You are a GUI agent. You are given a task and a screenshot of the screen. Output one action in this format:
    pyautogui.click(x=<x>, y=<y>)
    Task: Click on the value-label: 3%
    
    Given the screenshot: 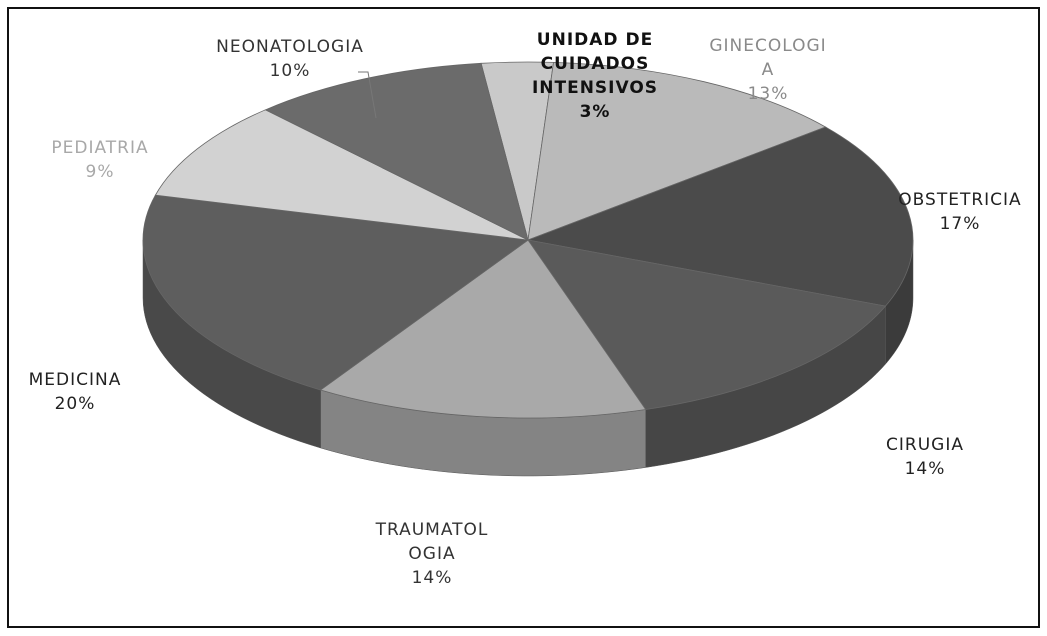 What is the action you would take?
    pyautogui.click(x=595, y=112)
    